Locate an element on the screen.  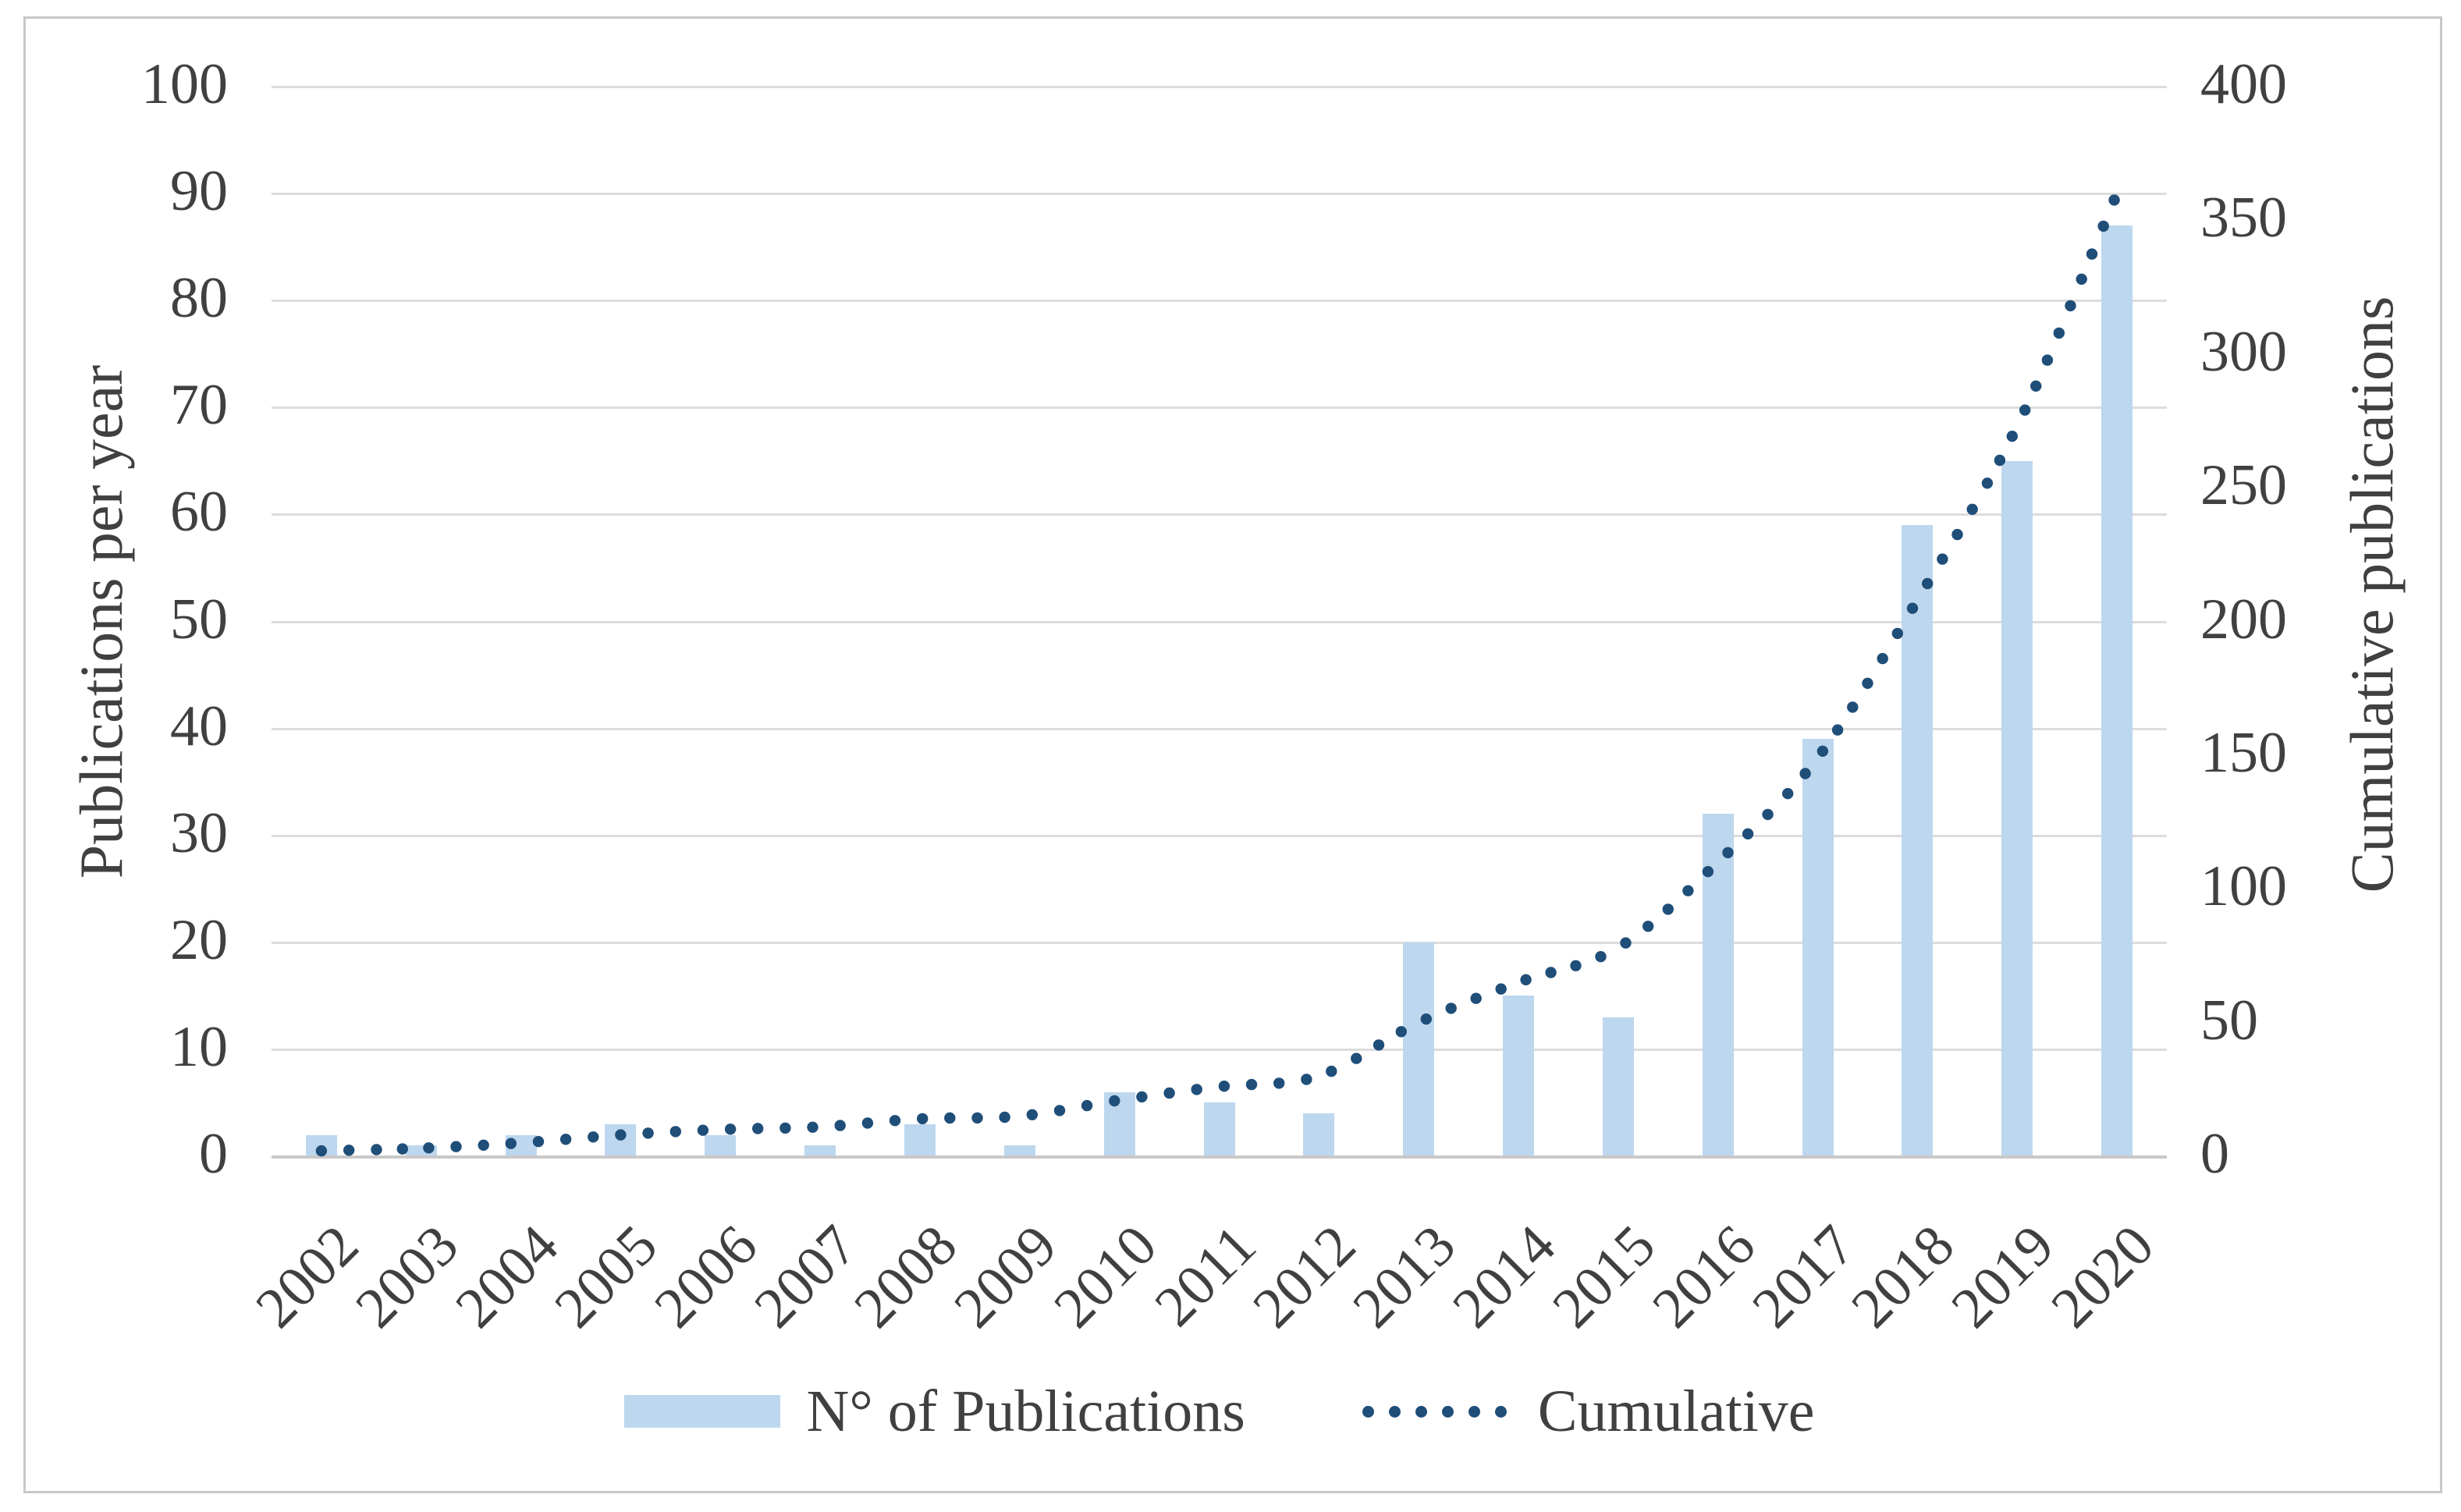
x-axis-year-label: 2018 is located at coordinates (1903, 1276).